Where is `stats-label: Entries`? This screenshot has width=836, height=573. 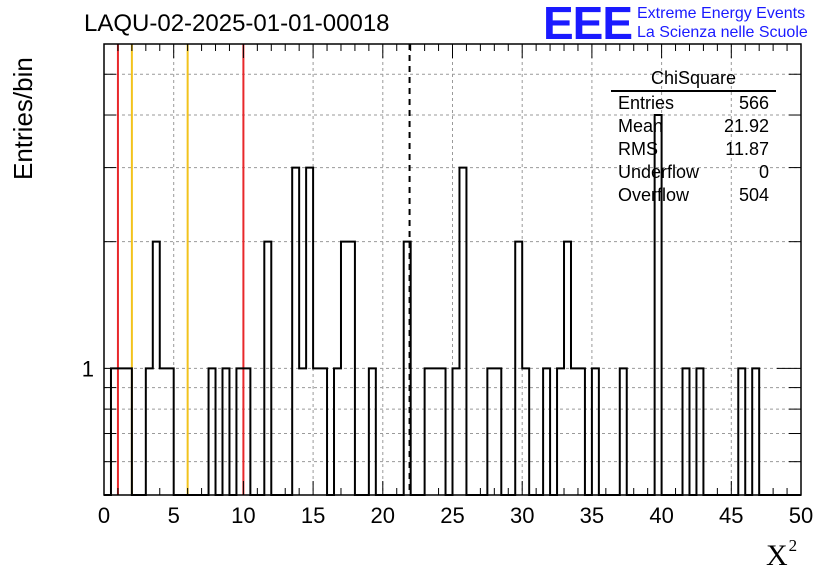 stats-label: Entries is located at coordinates (646, 103).